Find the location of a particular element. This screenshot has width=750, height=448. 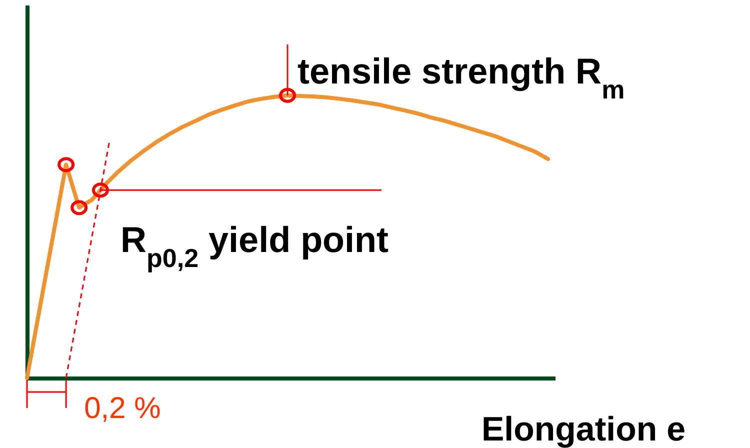

annotation: tensile strength R$_{m}$ is located at coordinates (461, 77).